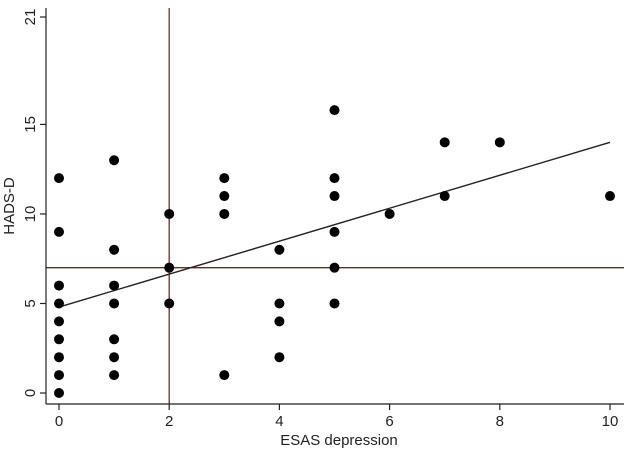 This screenshot has width=634, height=455. What do you see at coordinates (30, 124) in the screenshot?
I see `y-tick-label: 15` at bounding box center [30, 124].